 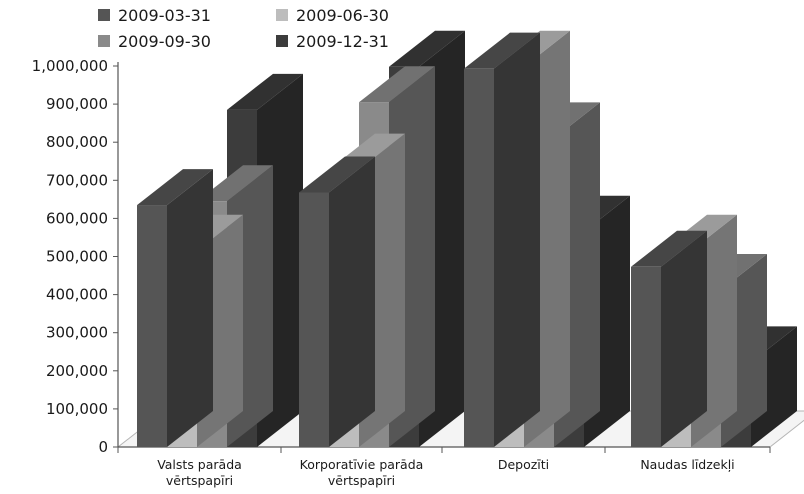 I want to click on y-tick-label: 300,000, so click(x=77, y=333).